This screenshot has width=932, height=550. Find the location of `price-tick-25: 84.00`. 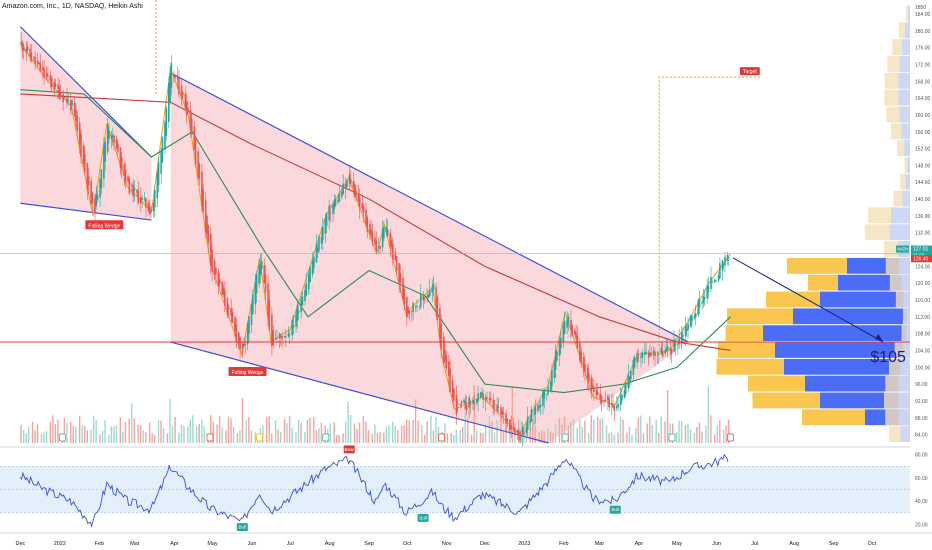

price-tick-25: 84.00 is located at coordinates (921, 436).